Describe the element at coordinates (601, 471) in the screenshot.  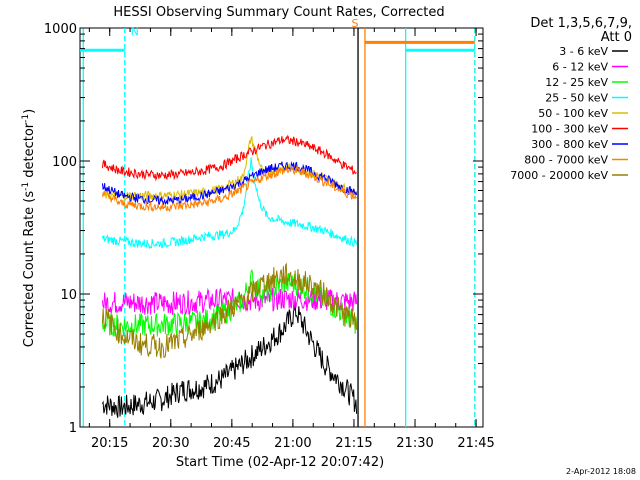
I see `date-stamp: 2-Apr-2012 18:08` at that location.